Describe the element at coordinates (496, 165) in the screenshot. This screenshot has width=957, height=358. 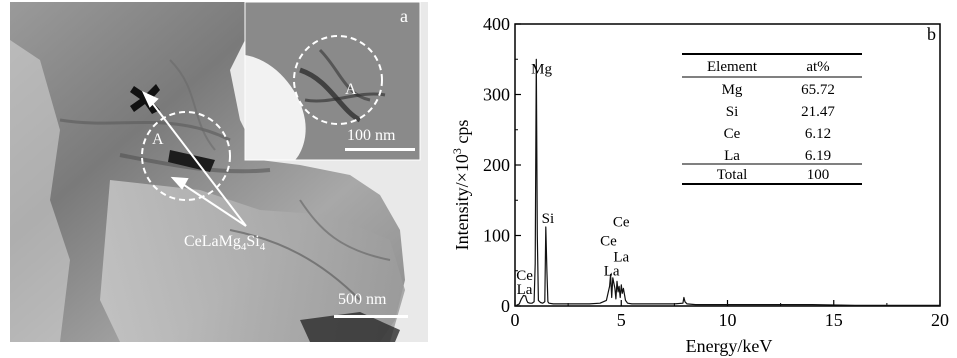
I see `y-tick-label: 200` at that location.